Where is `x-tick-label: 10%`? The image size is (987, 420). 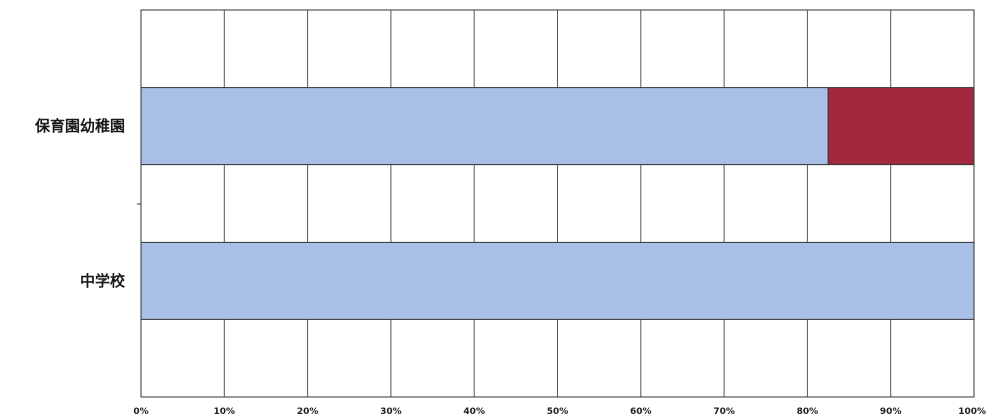 x-tick-label: 10% is located at coordinates (225, 412).